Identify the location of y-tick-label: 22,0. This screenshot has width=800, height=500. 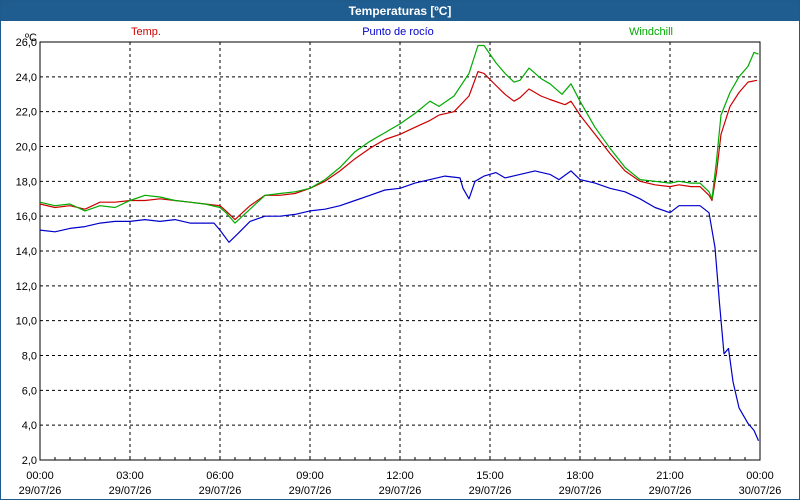
(26, 113).